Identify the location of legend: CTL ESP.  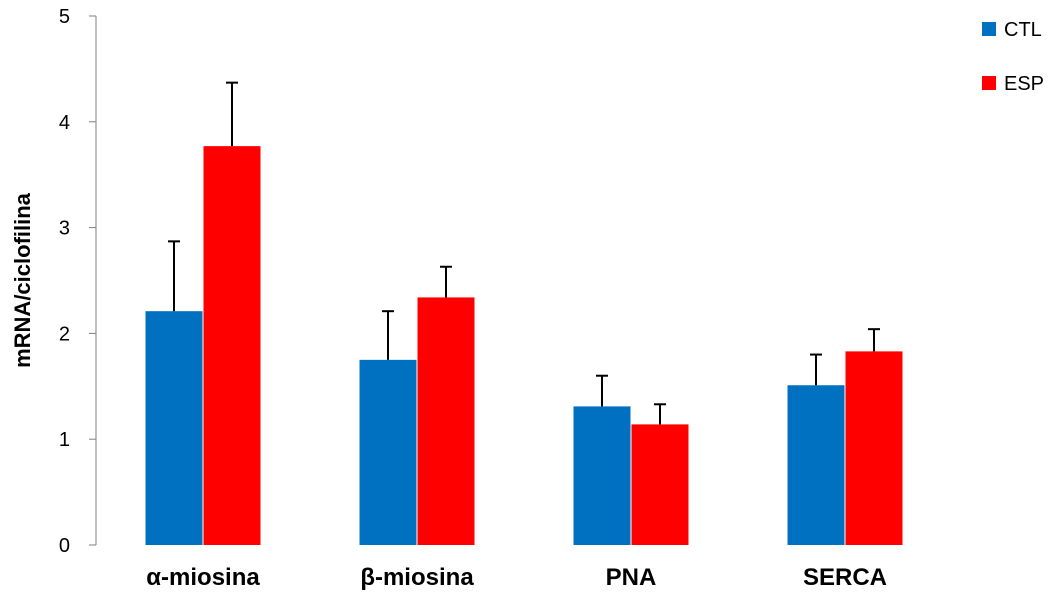
(1013, 57).